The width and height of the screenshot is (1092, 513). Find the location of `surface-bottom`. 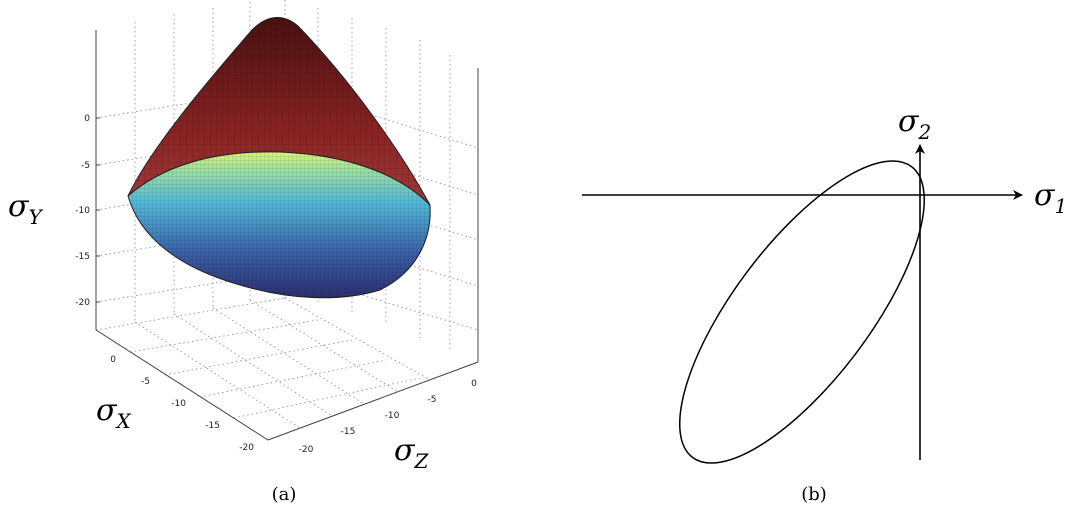

surface-bottom is located at coordinates (279, 225).